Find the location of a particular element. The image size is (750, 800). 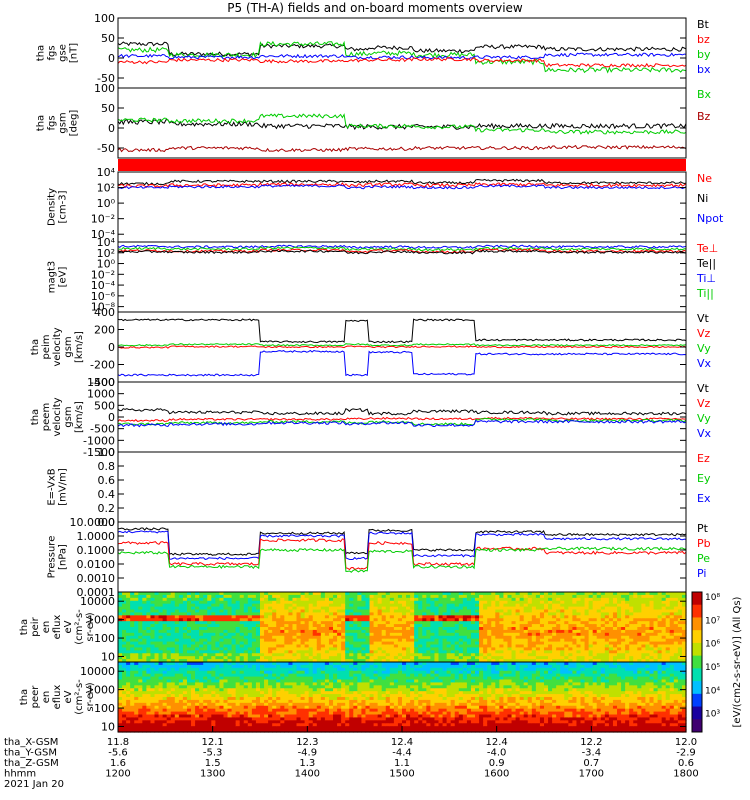

y-tick-label: -1000 is located at coordinates (99, 440).